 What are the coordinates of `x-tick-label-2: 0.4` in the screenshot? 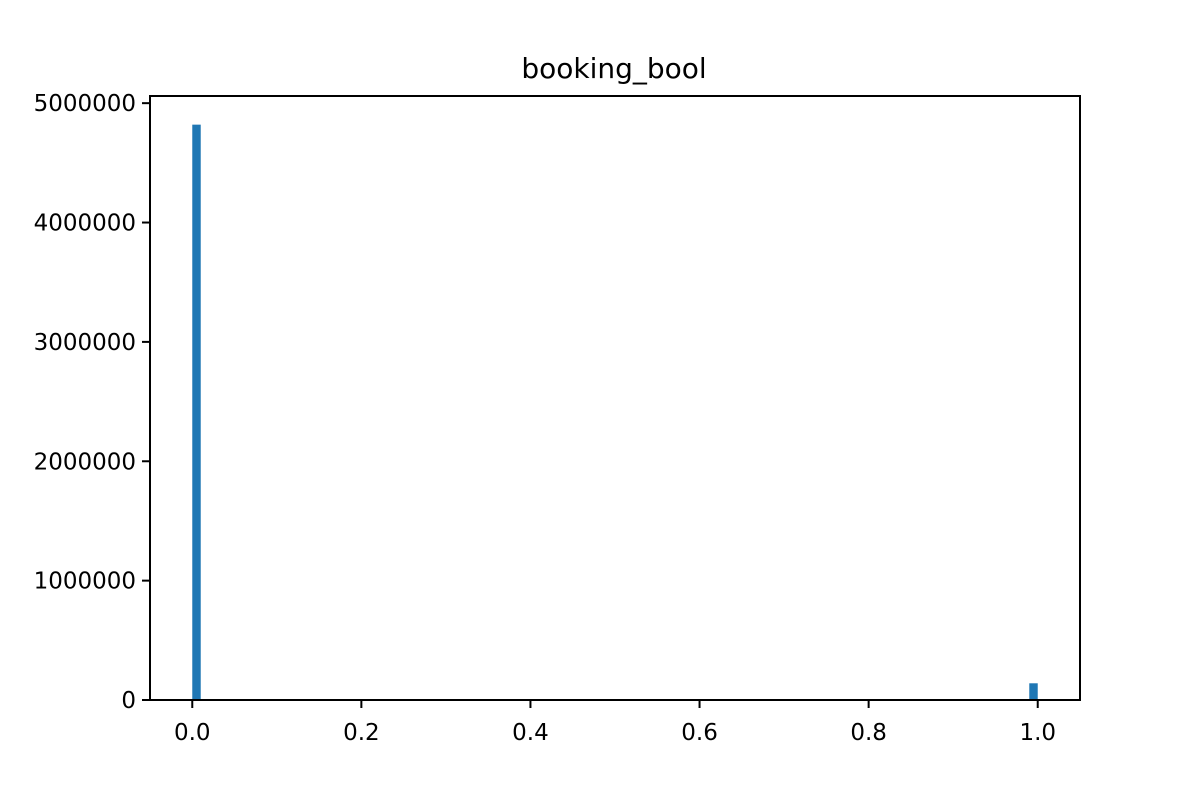 It's located at (530, 733).